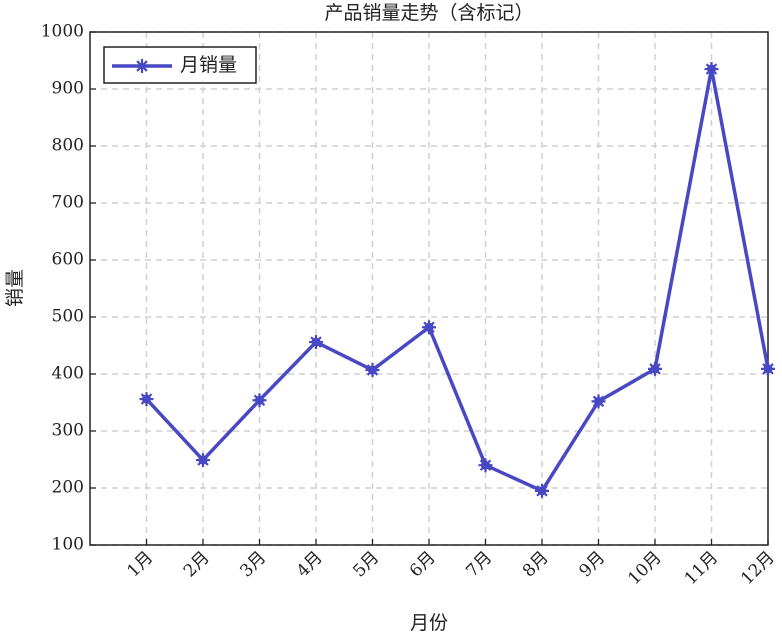 Image resolution: width=782 pixels, height=638 pixels. I want to click on y-tick-label: 200, so click(68, 488).